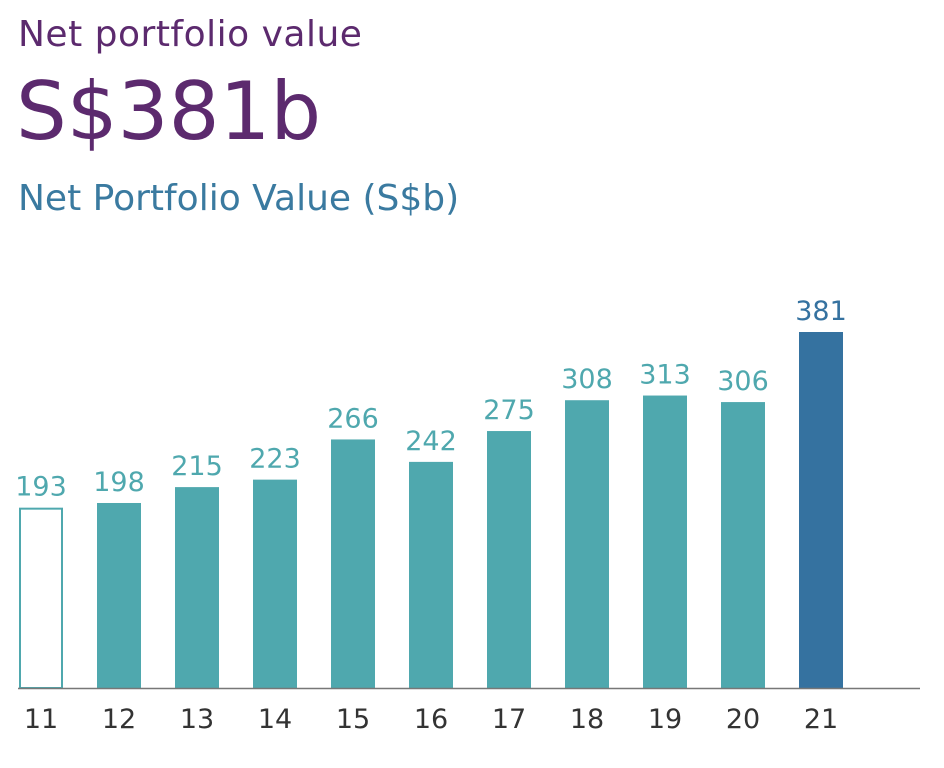  What do you see at coordinates (353, 418) in the screenshot?
I see `bar-value-label-15: 266` at bounding box center [353, 418].